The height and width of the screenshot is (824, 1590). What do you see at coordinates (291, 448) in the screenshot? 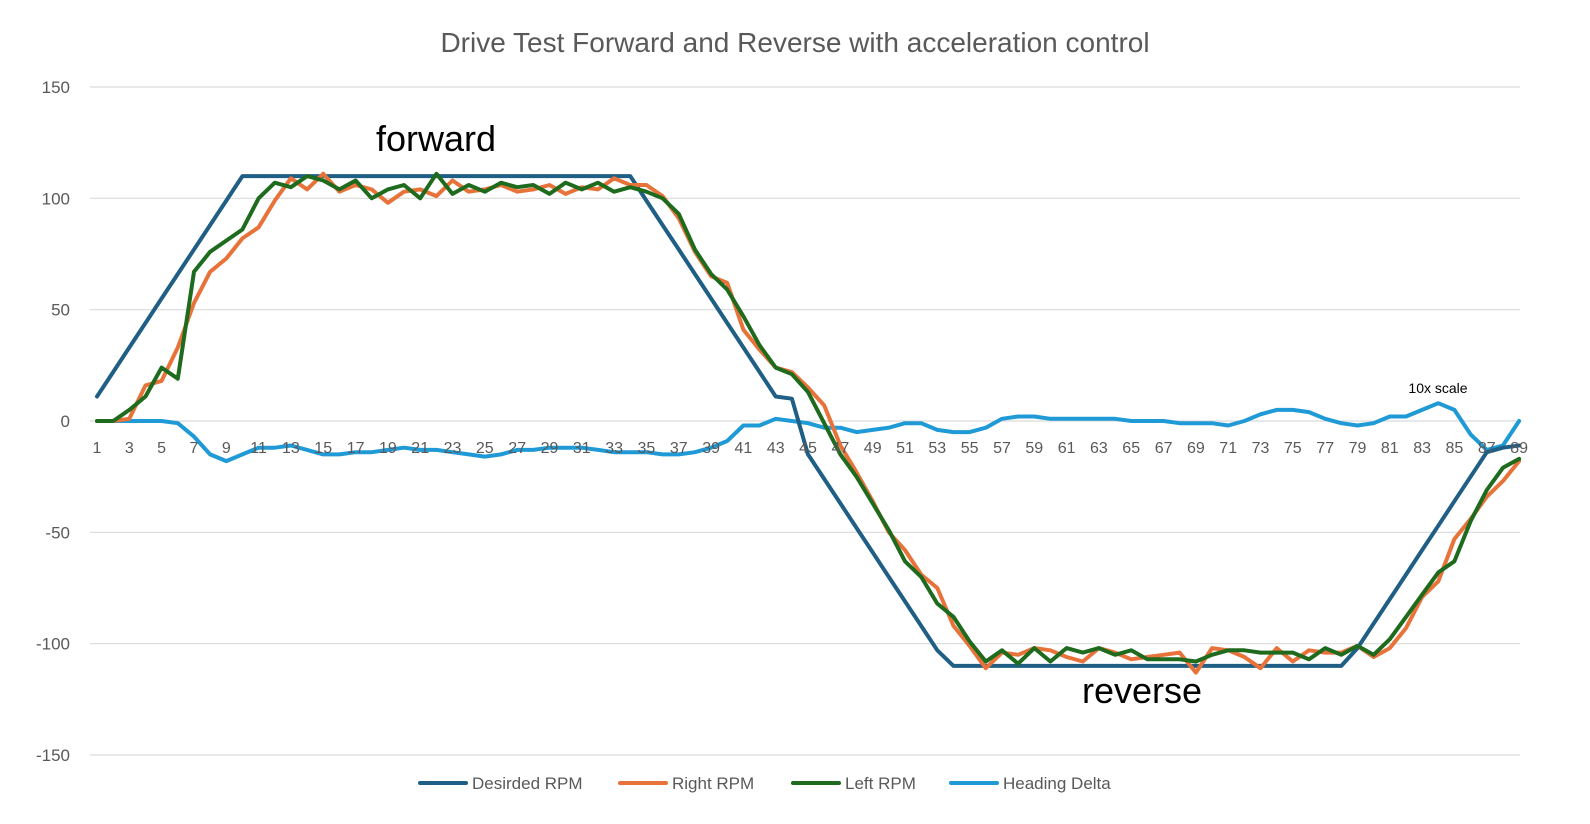
I see `x-tick-label: 13` at bounding box center [291, 448].